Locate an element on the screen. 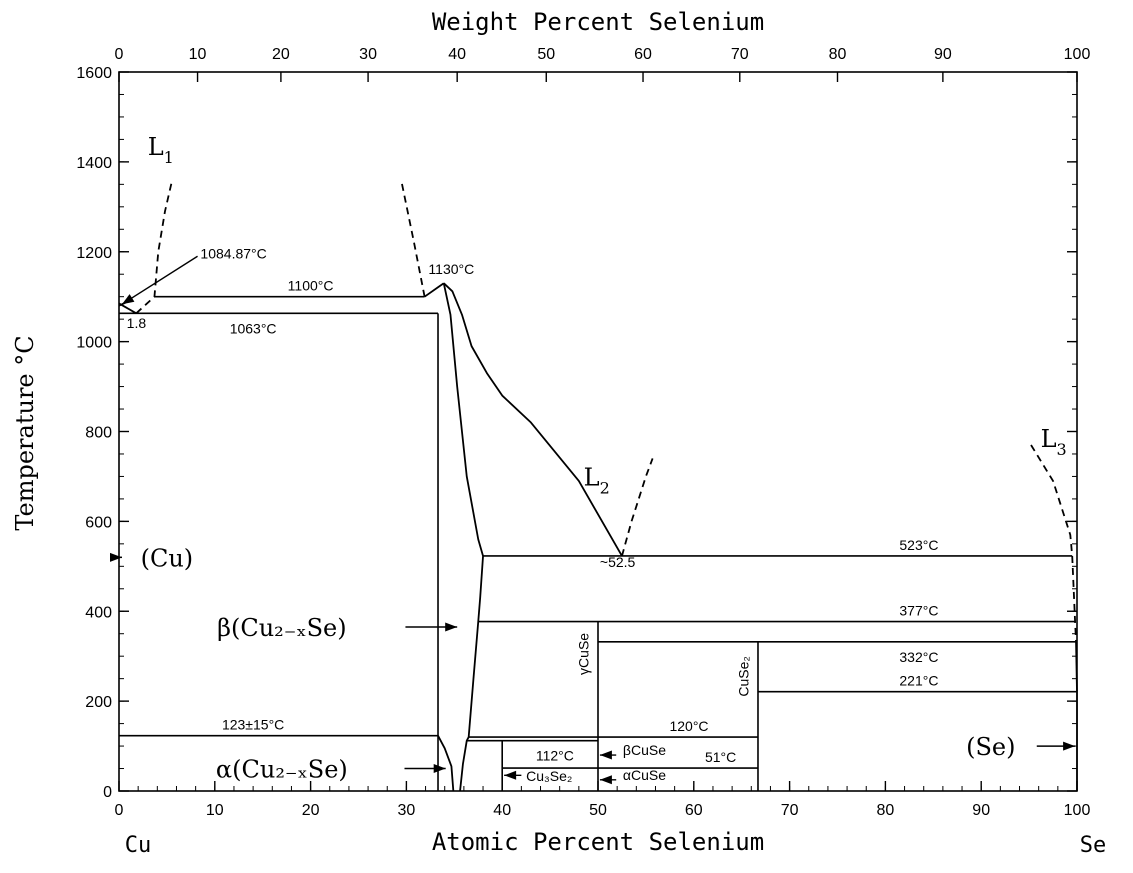  arrow-1084-head is located at coordinates (128, 299).